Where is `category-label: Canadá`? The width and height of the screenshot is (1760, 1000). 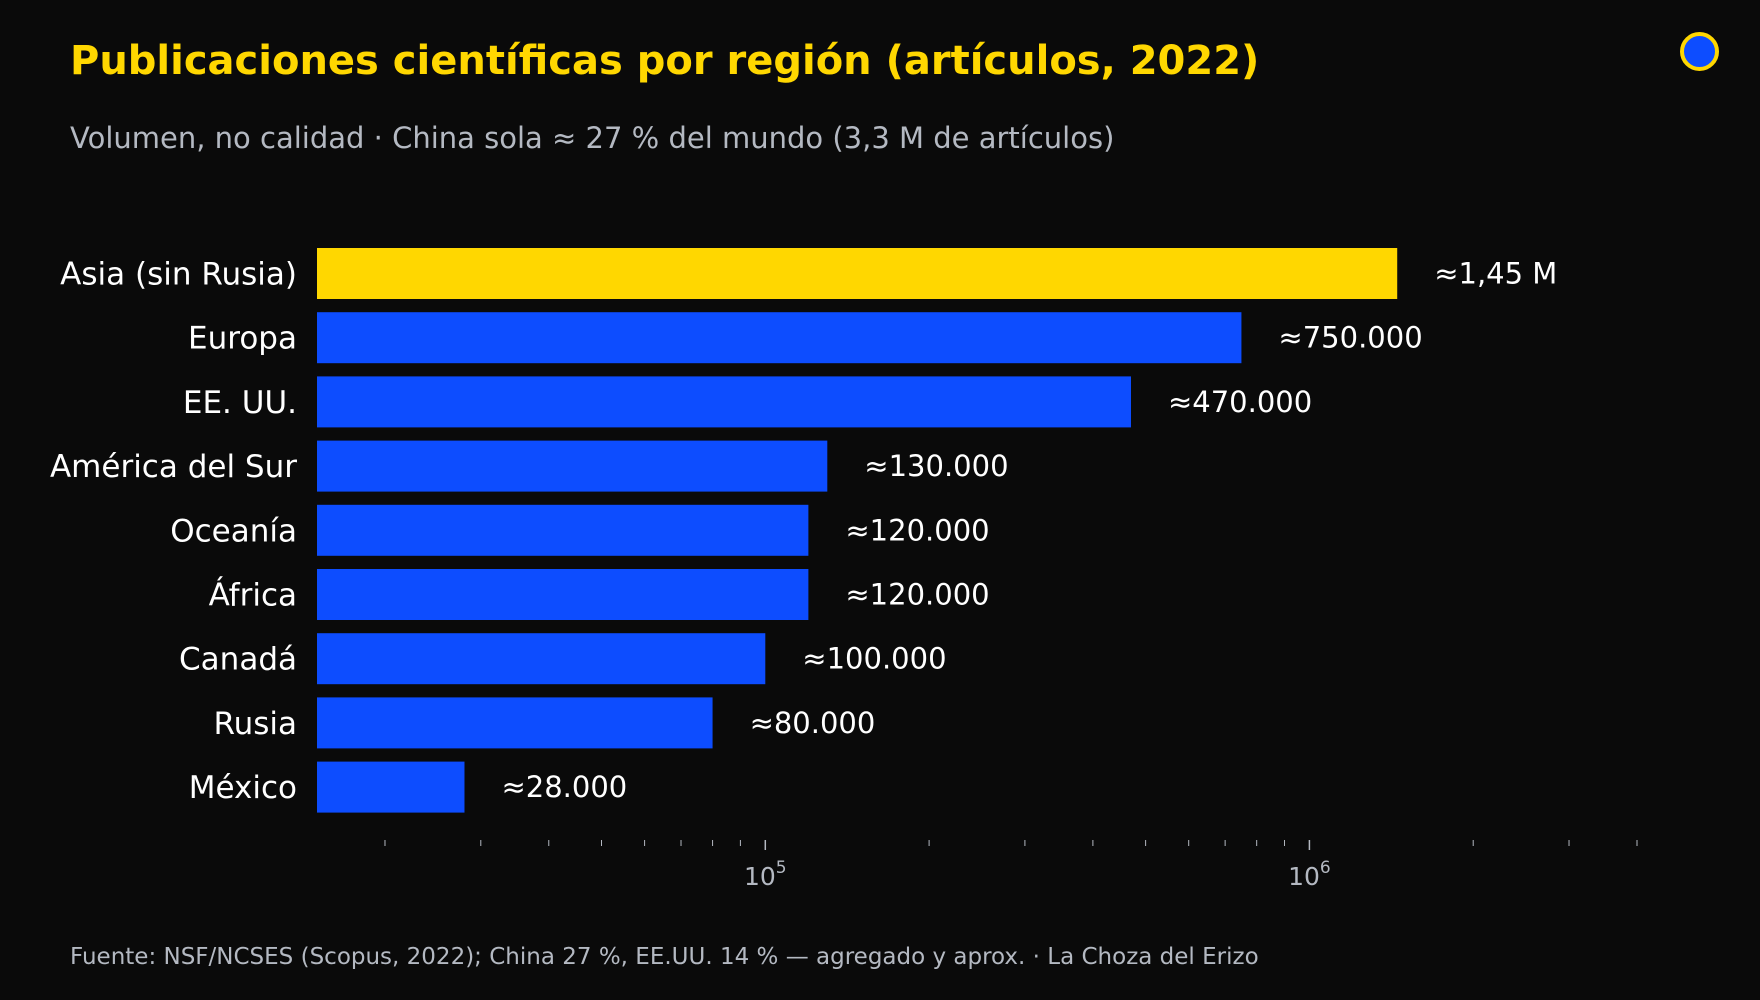 category-label: Canadá is located at coordinates (238, 660).